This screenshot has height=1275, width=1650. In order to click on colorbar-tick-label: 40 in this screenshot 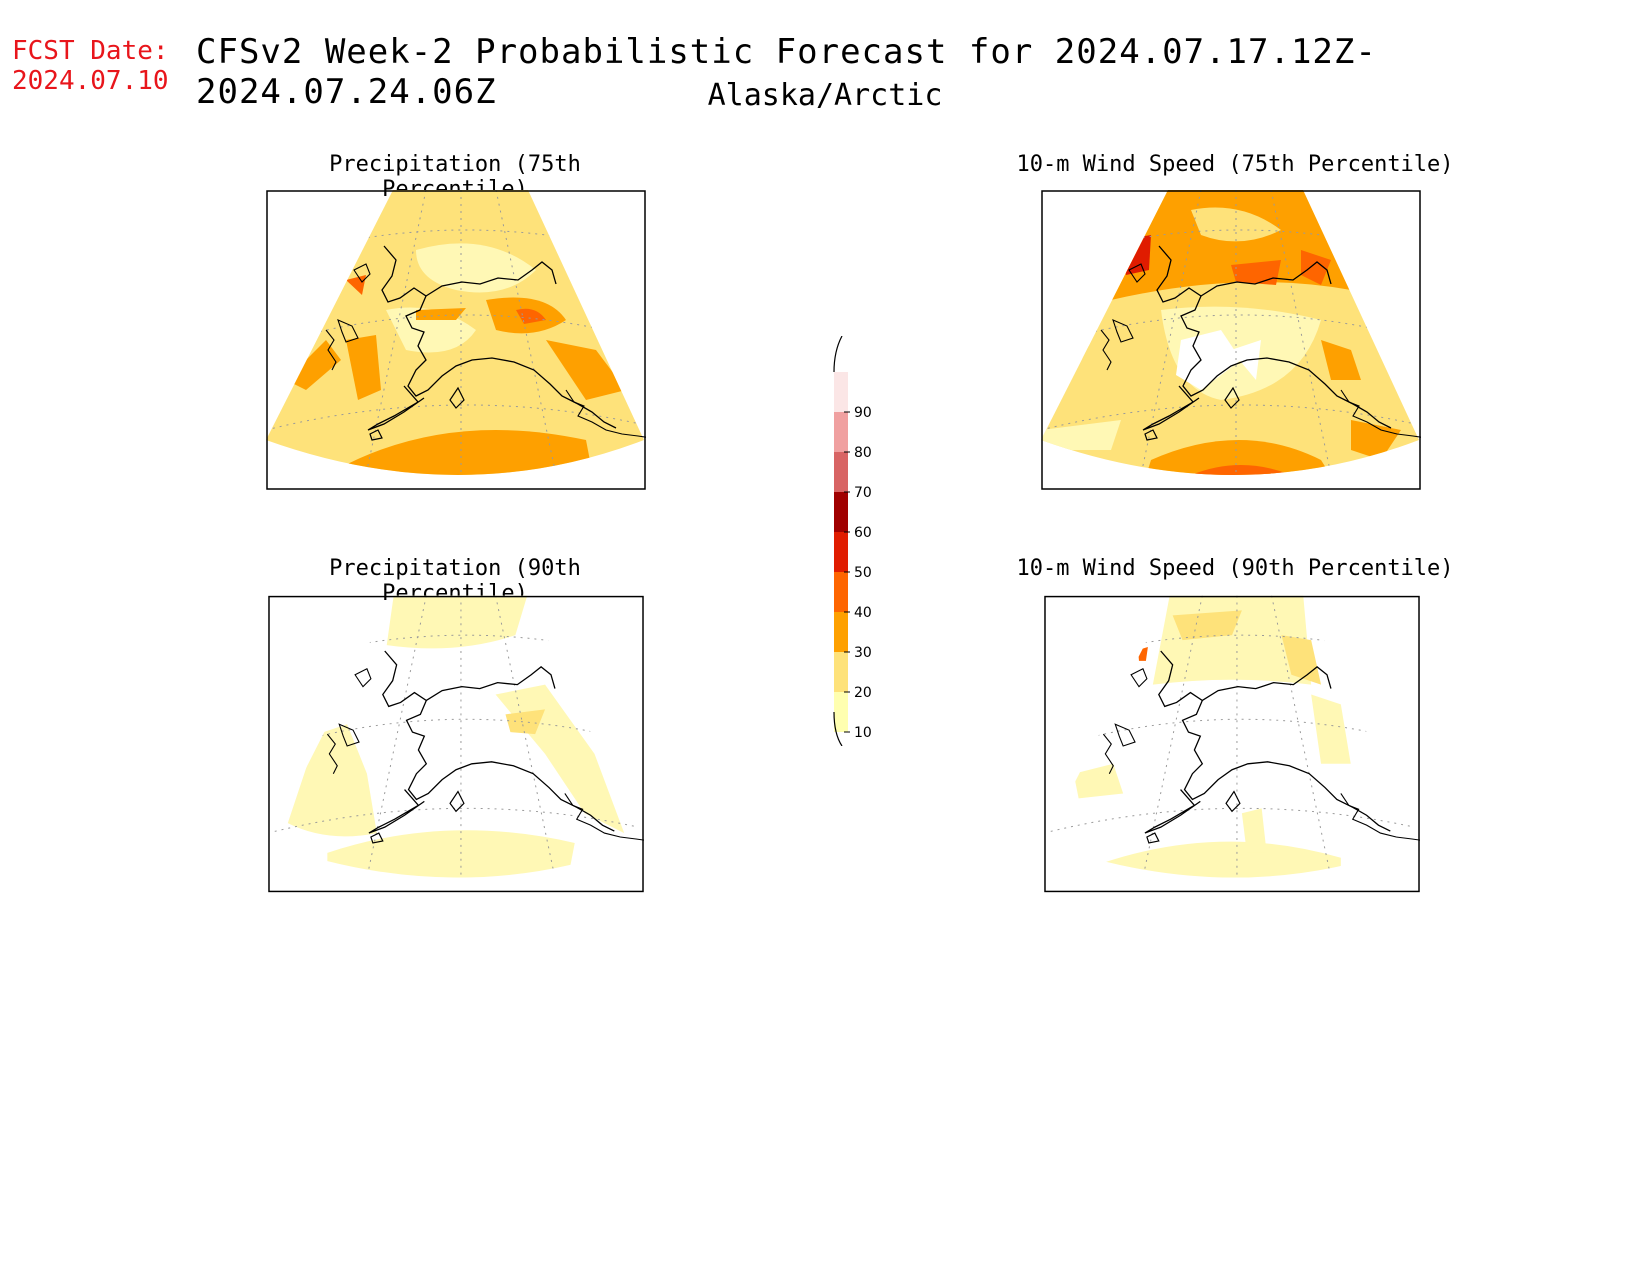, I will do `click(863, 613)`.